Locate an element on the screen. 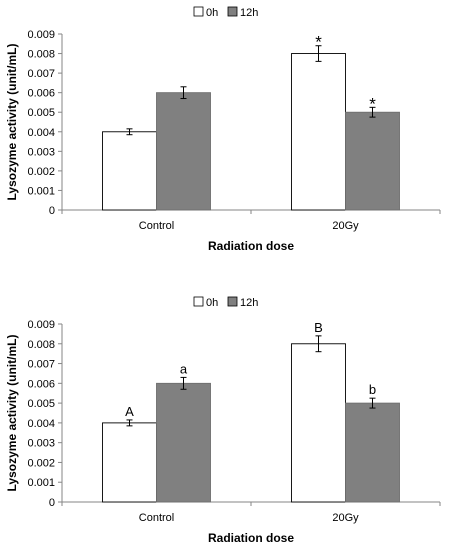 The height and width of the screenshot is (550, 455). significance-label: a is located at coordinates (184, 368).